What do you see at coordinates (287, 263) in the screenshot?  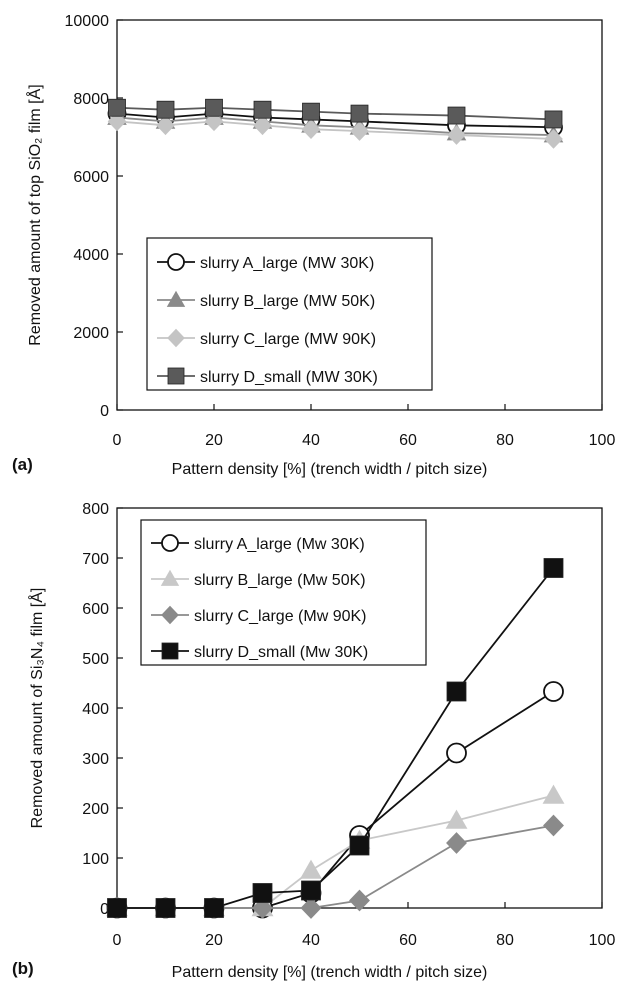 I see `legend-label: slurry A_large (MW 30K)` at bounding box center [287, 263].